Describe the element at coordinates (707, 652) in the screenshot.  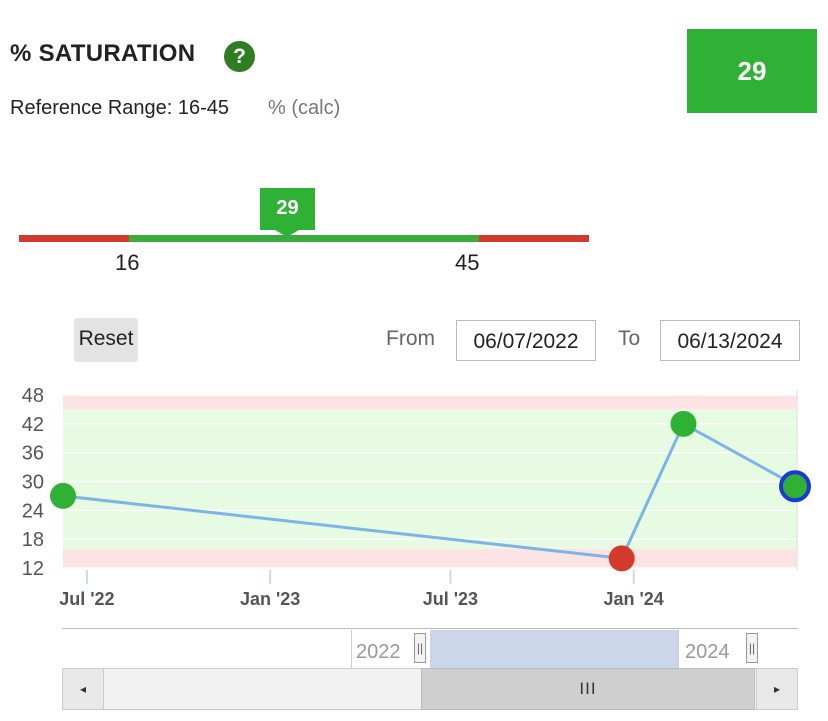
I see `navigator-year-label: 2024` at that location.